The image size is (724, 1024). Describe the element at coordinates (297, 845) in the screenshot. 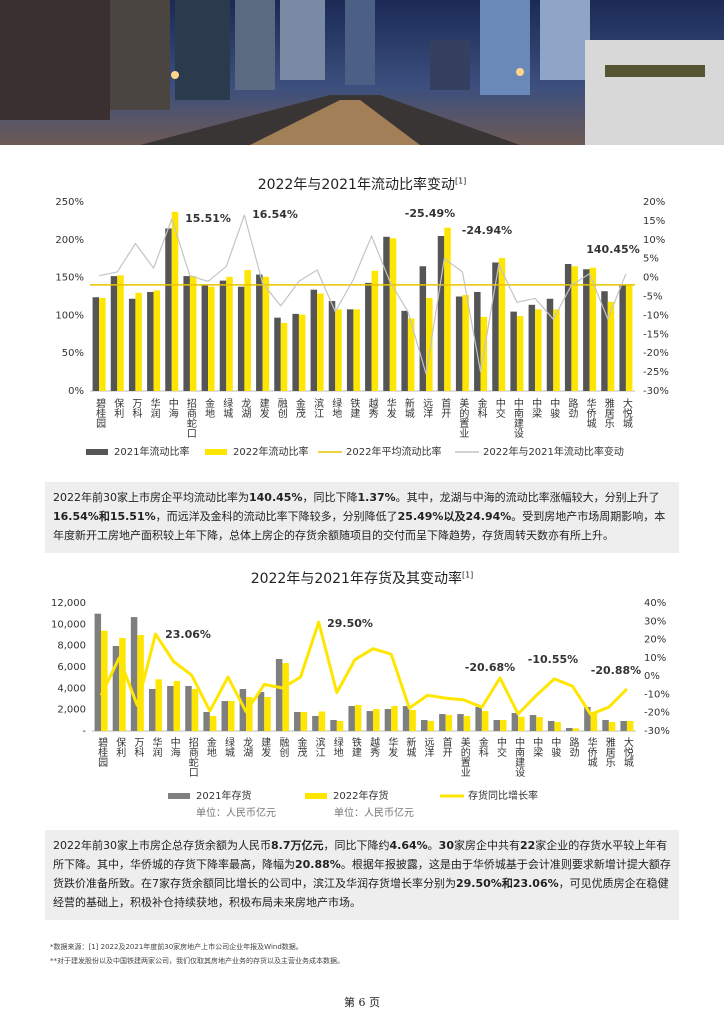

I see `text-run: 8.7万亿元` at that location.